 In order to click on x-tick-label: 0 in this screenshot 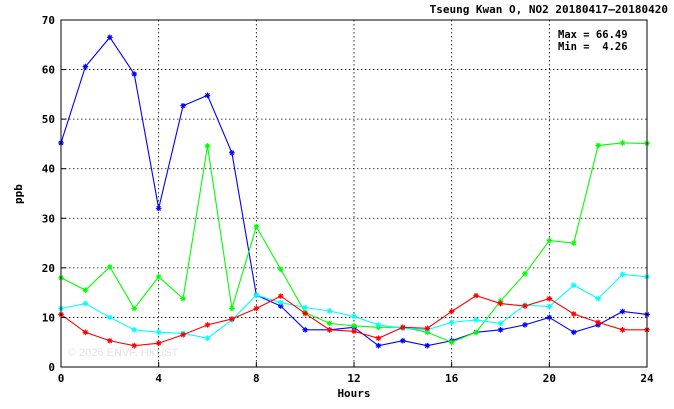, I will do `click(61, 378)`.